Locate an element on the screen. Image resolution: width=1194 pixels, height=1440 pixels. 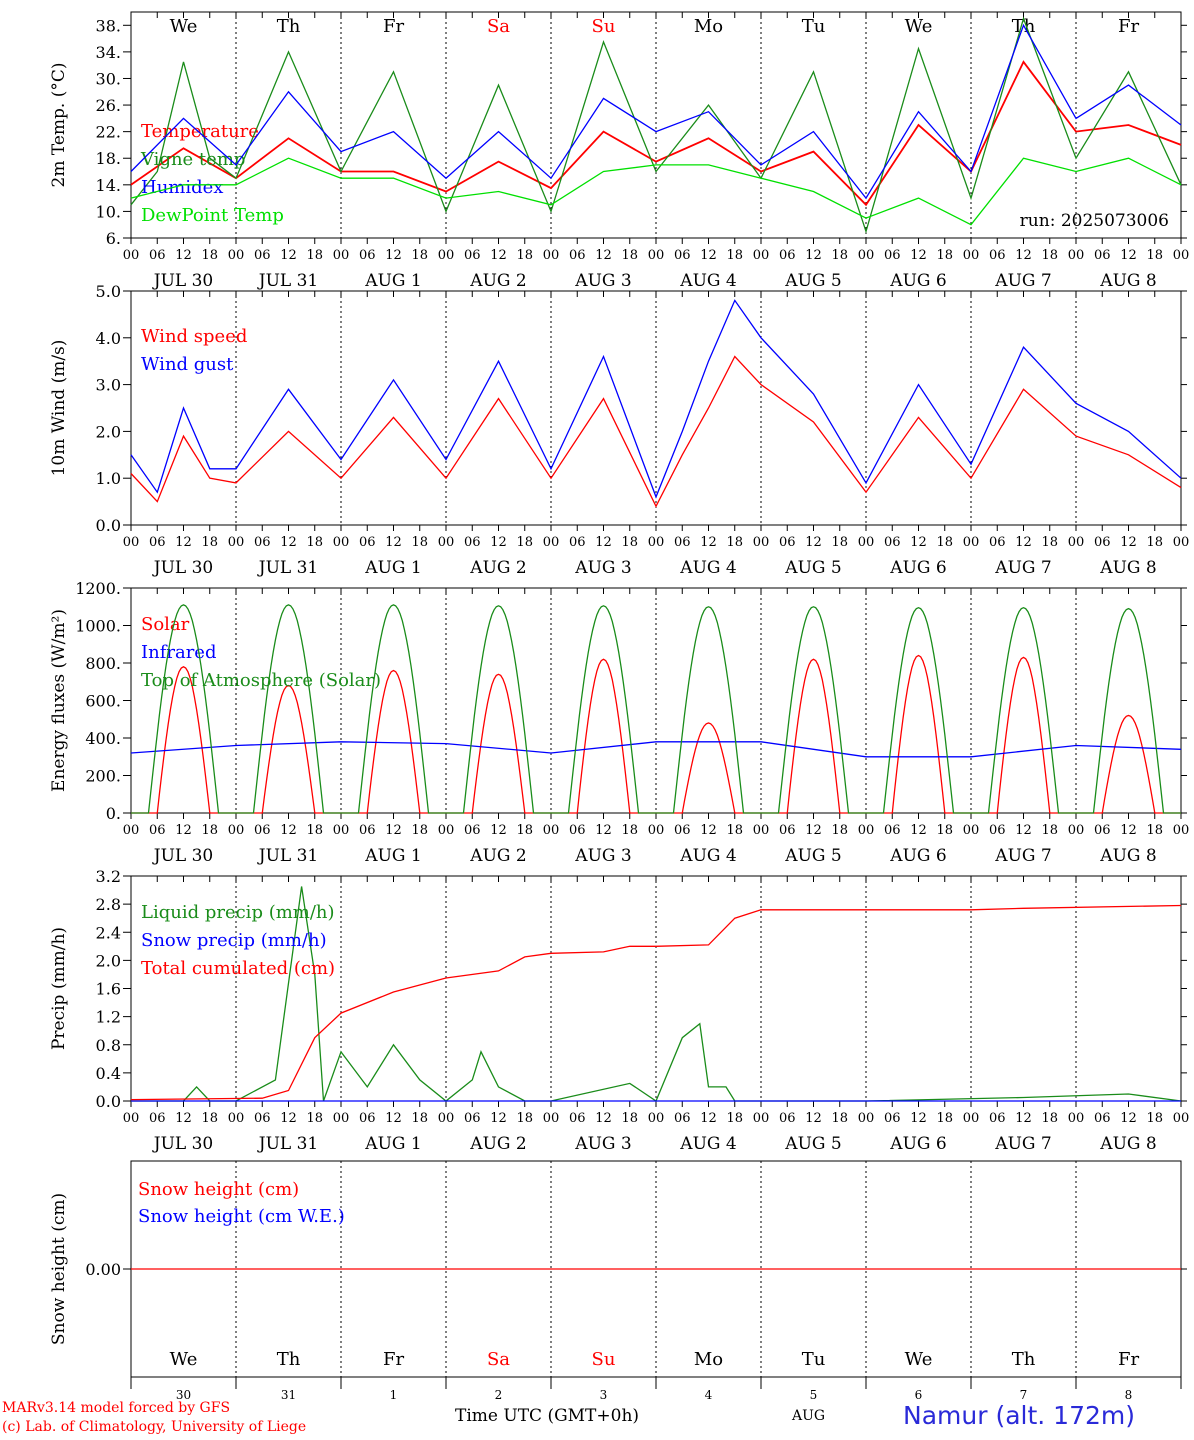
x-date-label: JUL 30 is located at coordinates (182, 281).